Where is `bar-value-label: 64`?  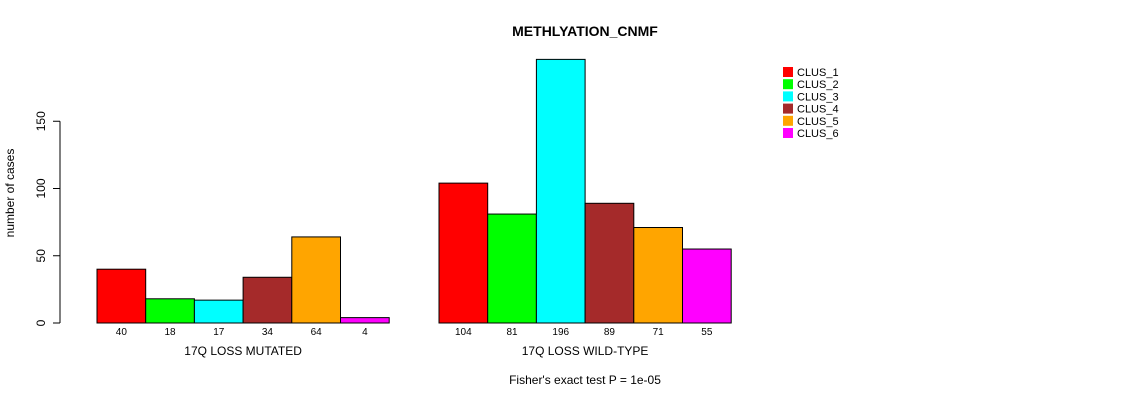 bar-value-label: 64 is located at coordinates (317, 332).